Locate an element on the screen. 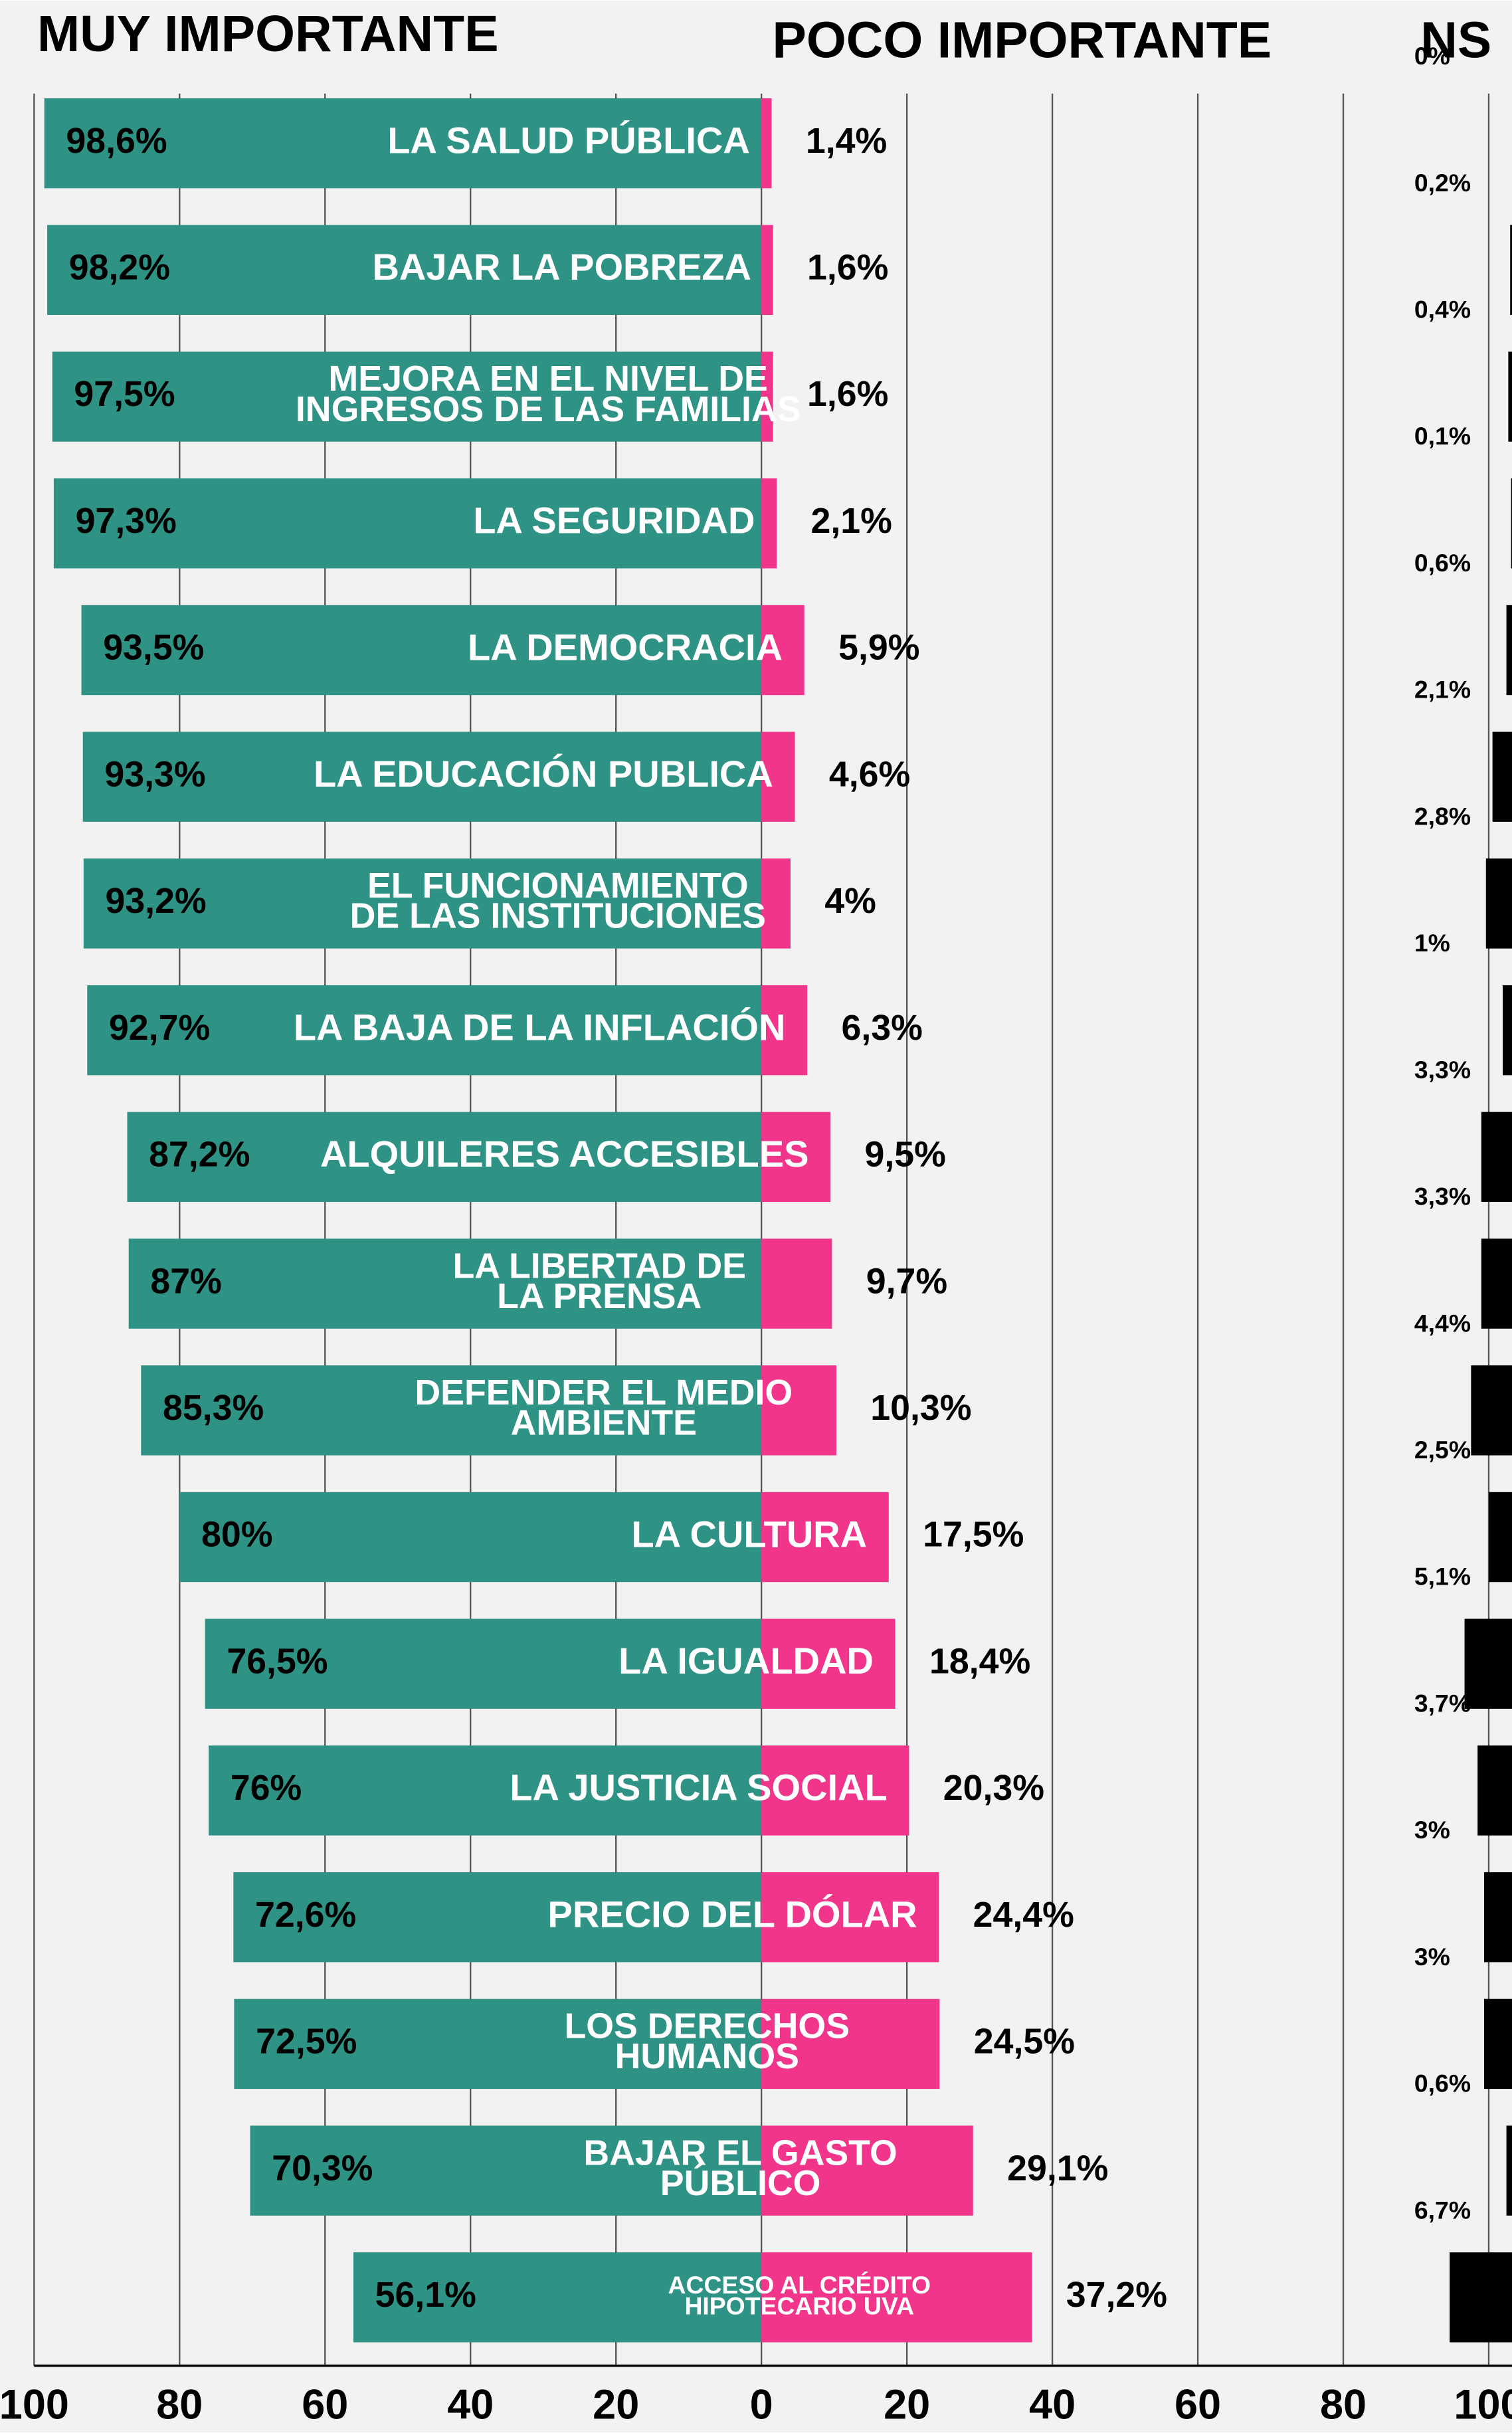  label-poco: 5,9% is located at coordinates (878, 648).